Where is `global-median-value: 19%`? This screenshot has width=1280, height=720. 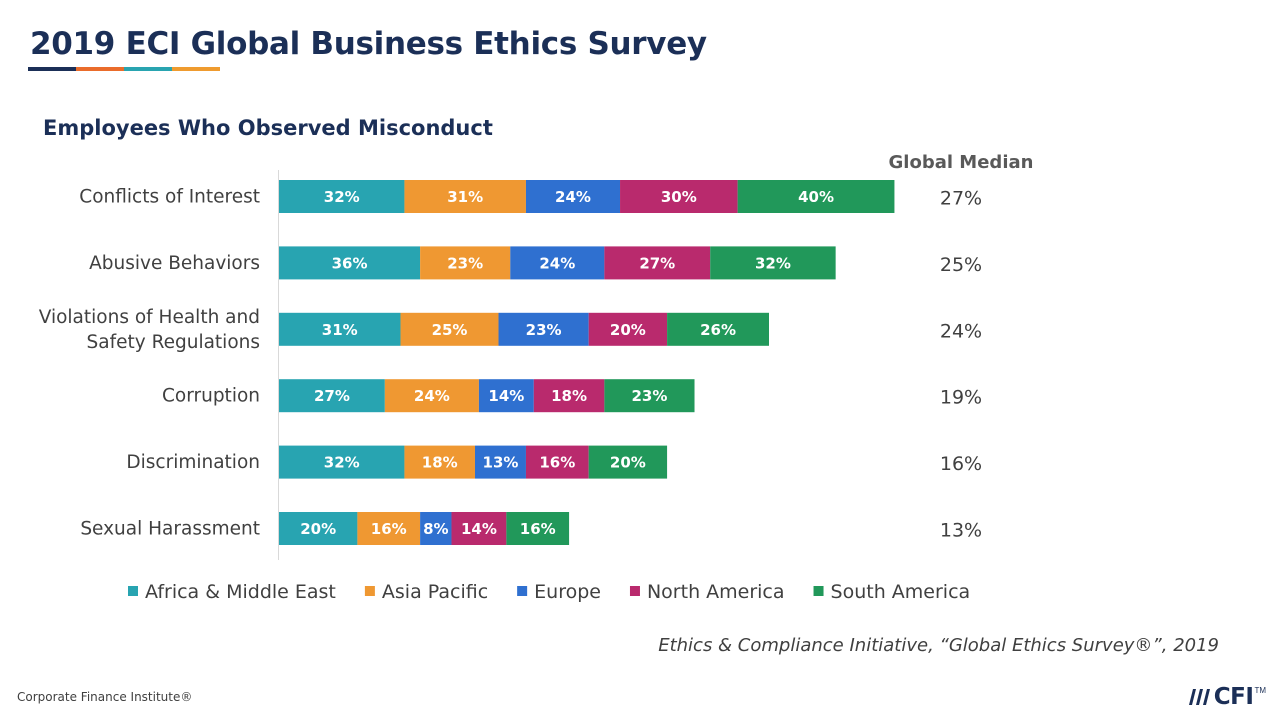 global-median-value: 19% is located at coordinates (961, 398).